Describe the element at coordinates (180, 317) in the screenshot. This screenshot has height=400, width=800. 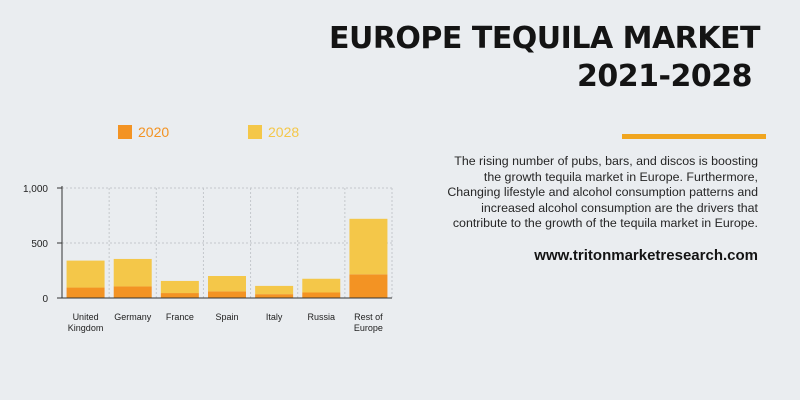
I see `x-tick-label: France` at that location.